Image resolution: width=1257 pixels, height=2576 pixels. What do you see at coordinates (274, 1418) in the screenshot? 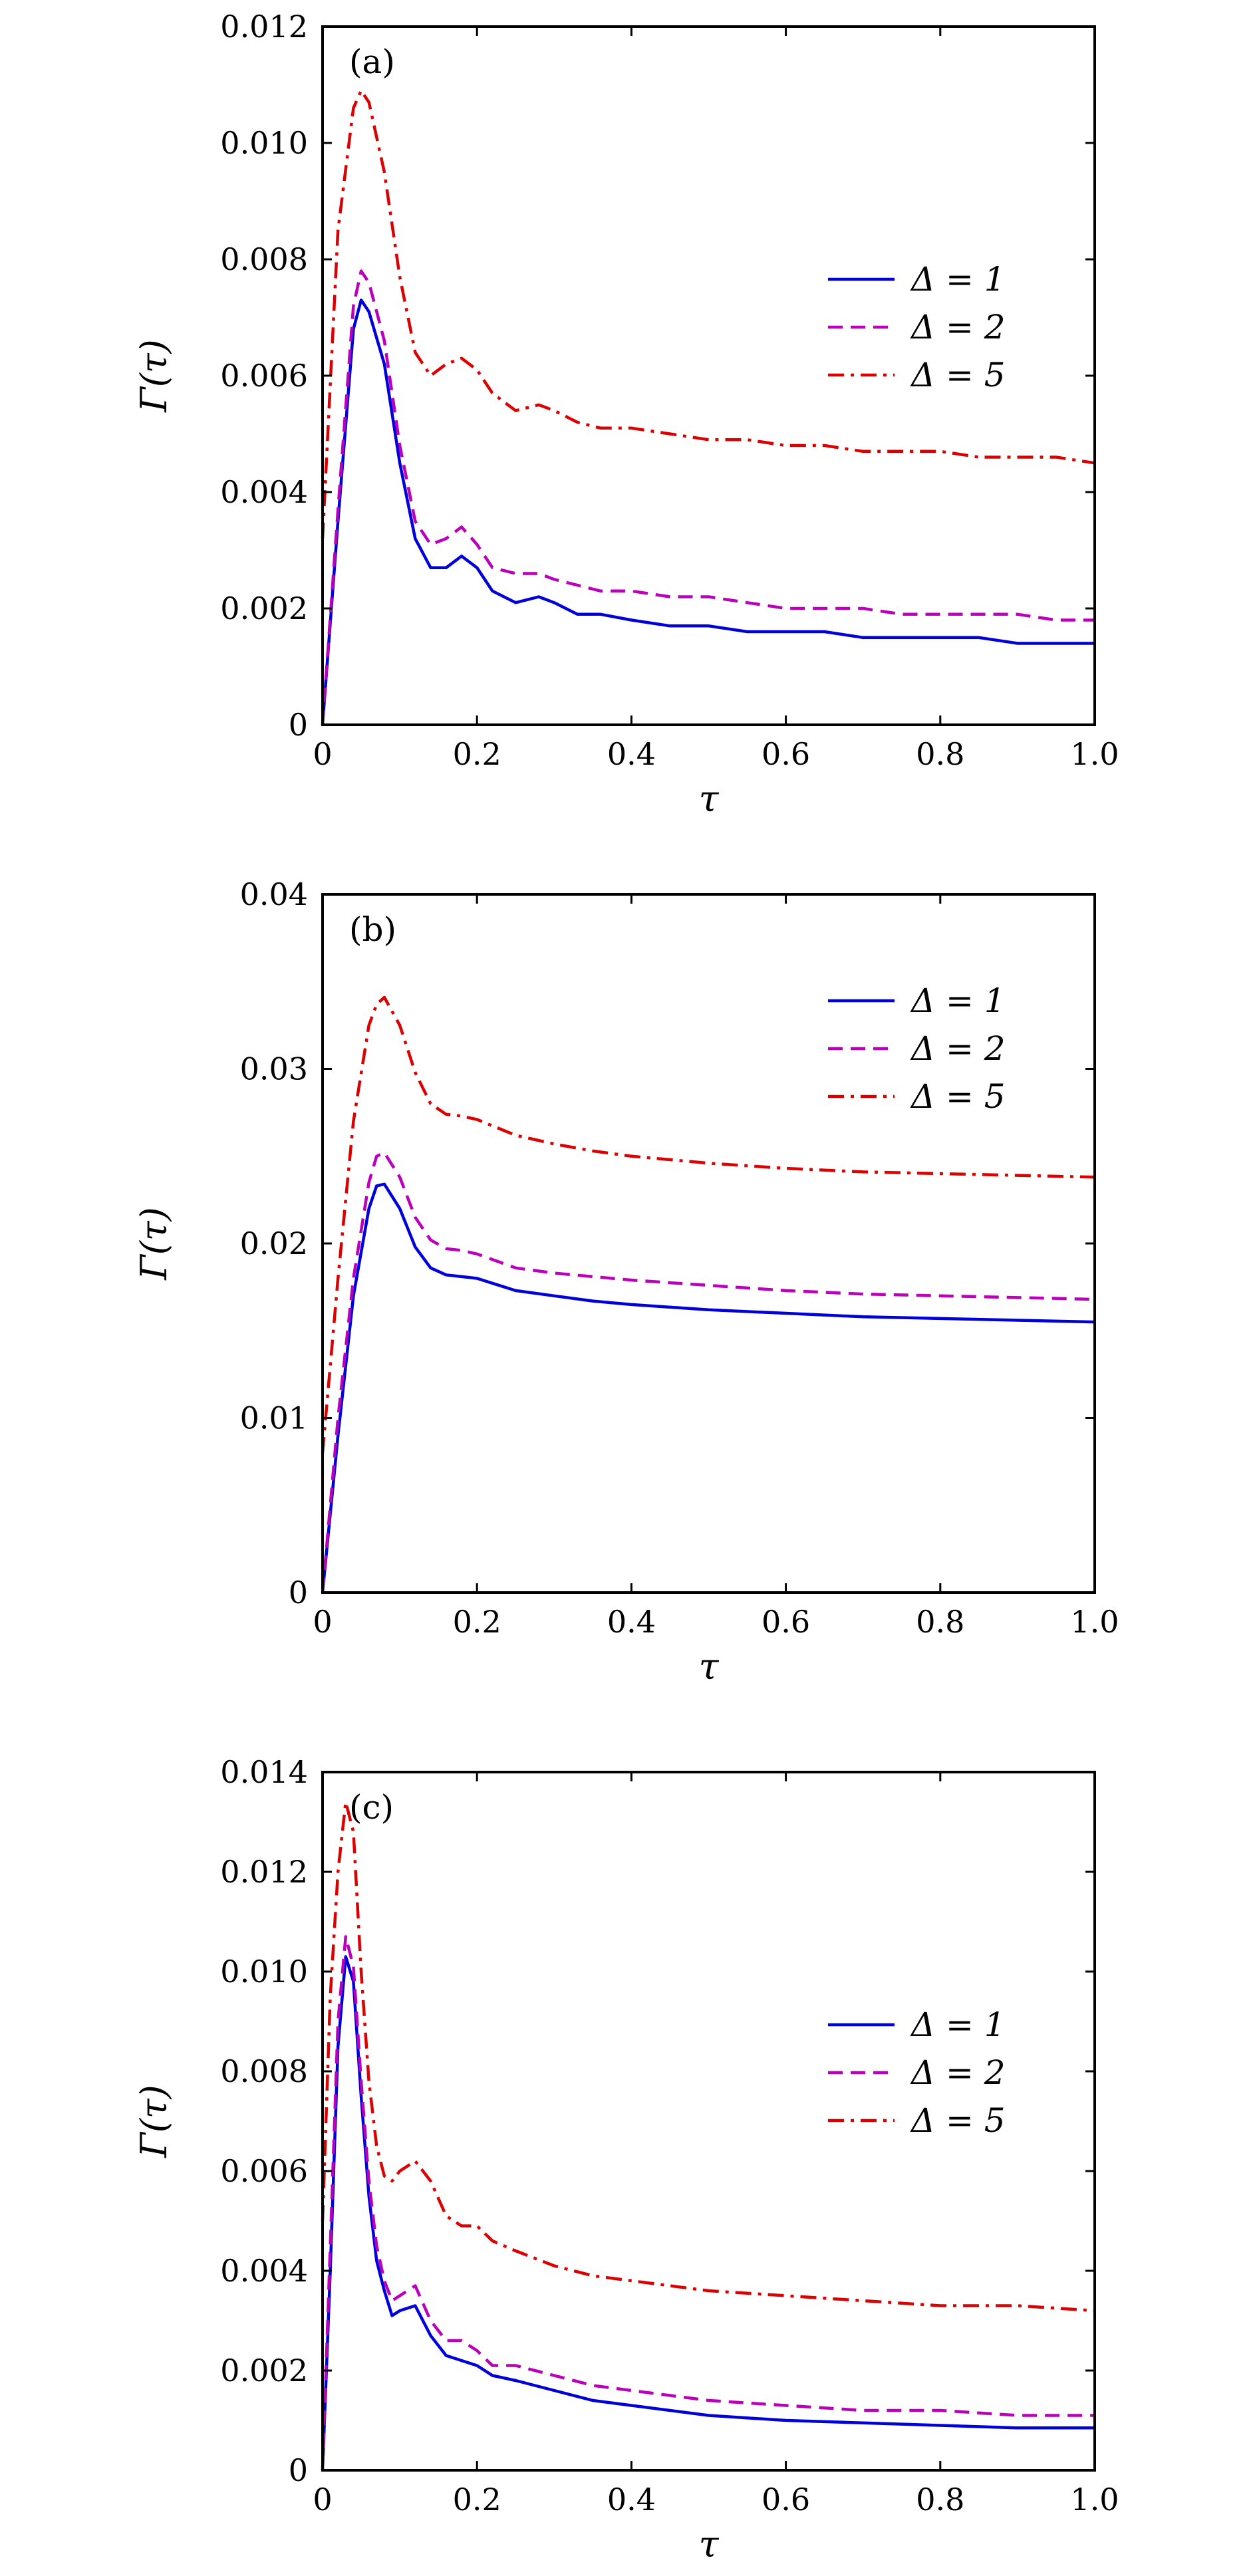
I see `y-tick-label: 0.01` at bounding box center [274, 1418].